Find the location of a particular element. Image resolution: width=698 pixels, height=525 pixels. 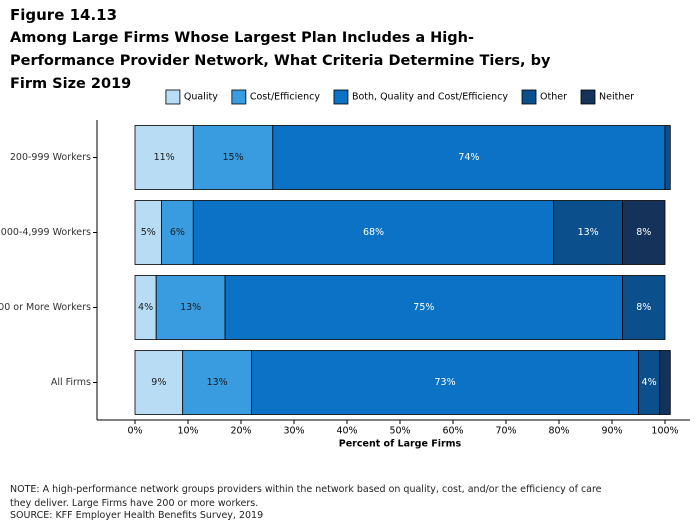

legend-label: Quality is located at coordinates (201, 97).